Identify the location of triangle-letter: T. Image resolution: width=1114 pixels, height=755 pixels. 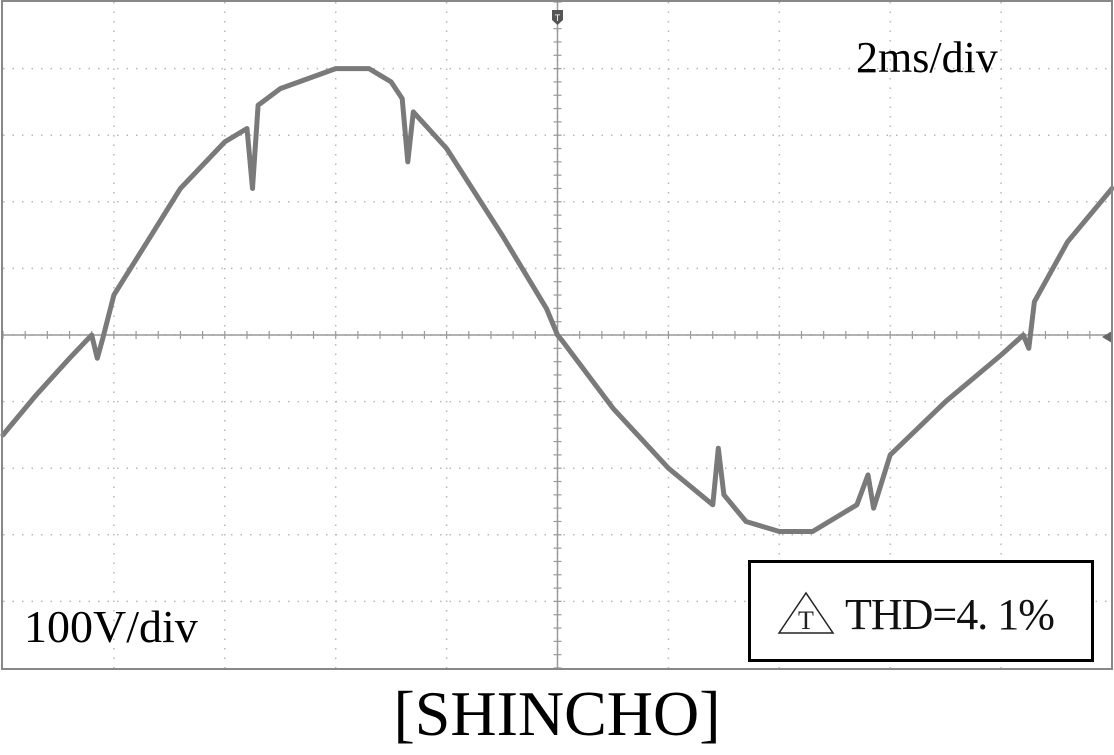
(806, 620).